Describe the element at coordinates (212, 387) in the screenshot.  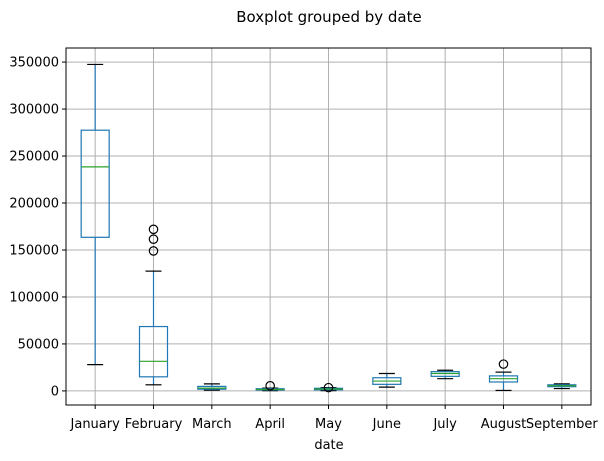
I see `box-march` at that location.